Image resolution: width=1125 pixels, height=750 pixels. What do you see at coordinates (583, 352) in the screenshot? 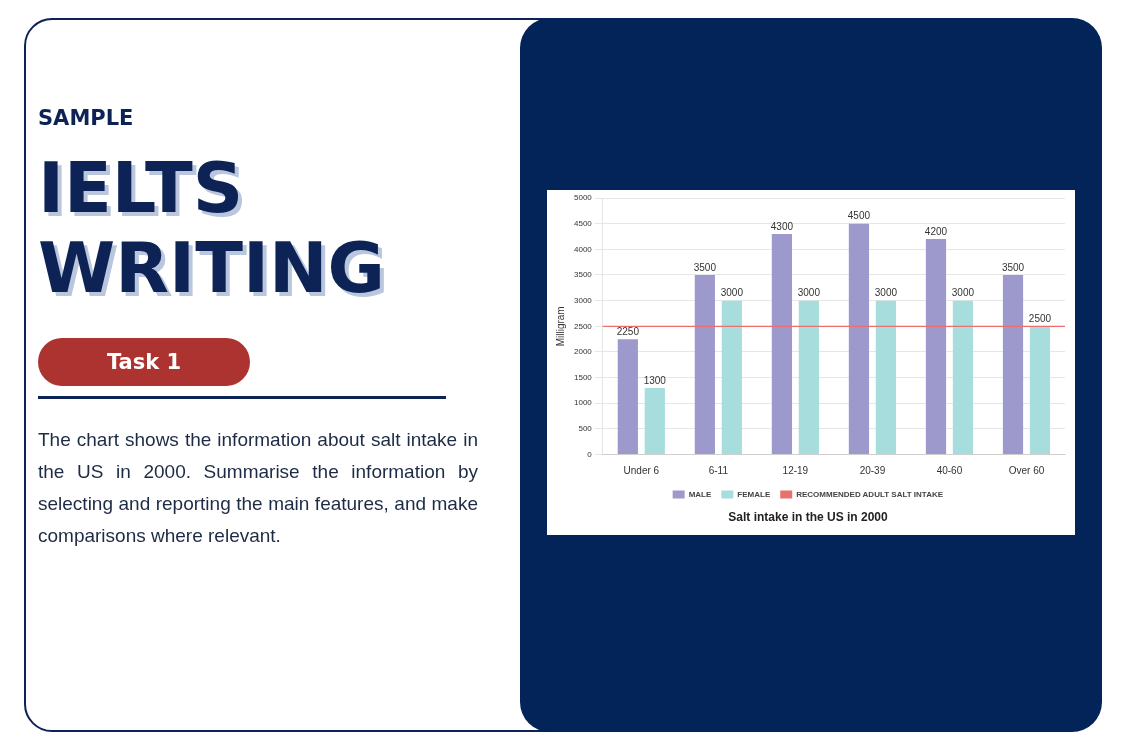
I see `y-tick-label: 2000` at bounding box center [583, 352].